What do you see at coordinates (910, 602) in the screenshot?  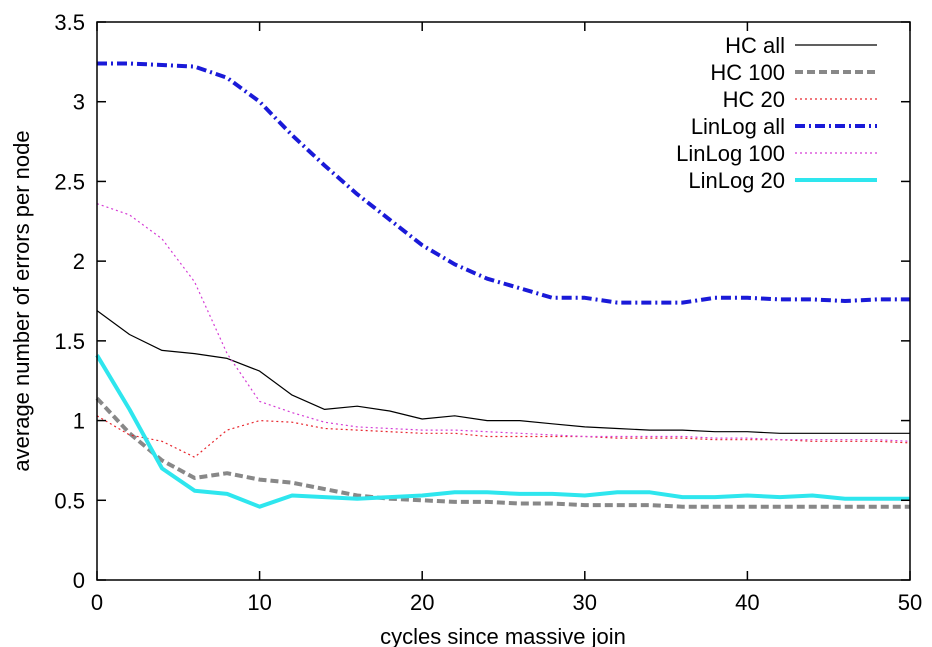 I see `x-tick-label: 50` at bounding box center [910, 602].